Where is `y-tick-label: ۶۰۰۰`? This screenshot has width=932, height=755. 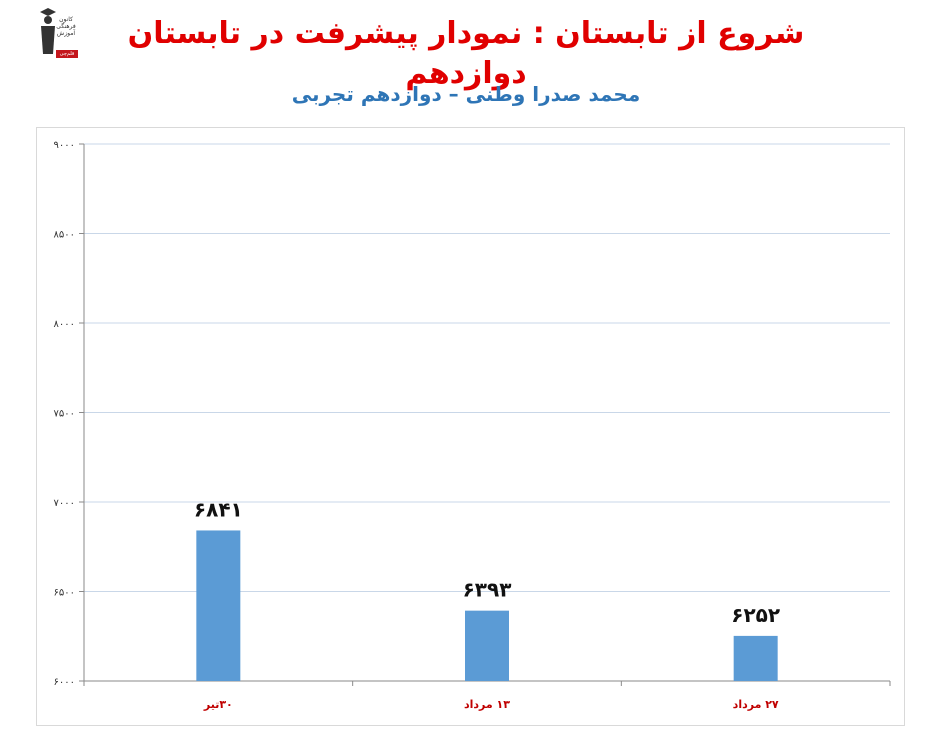 y-tick-label: ۶۰۰۰ is located at coordinates (64, 682).